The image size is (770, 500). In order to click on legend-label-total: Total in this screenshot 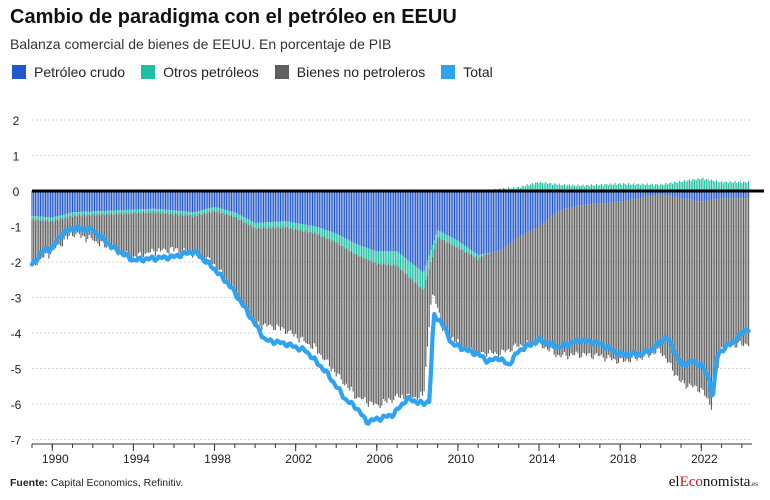, I will do `click(478, 72)`.